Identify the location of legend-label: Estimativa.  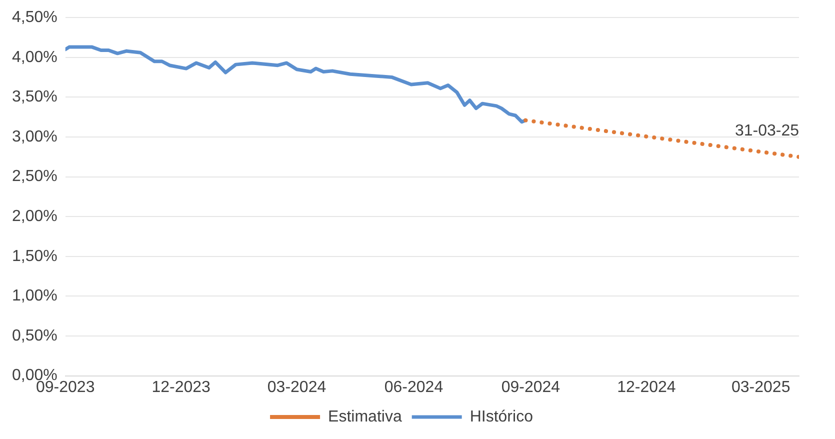
(365, 417).